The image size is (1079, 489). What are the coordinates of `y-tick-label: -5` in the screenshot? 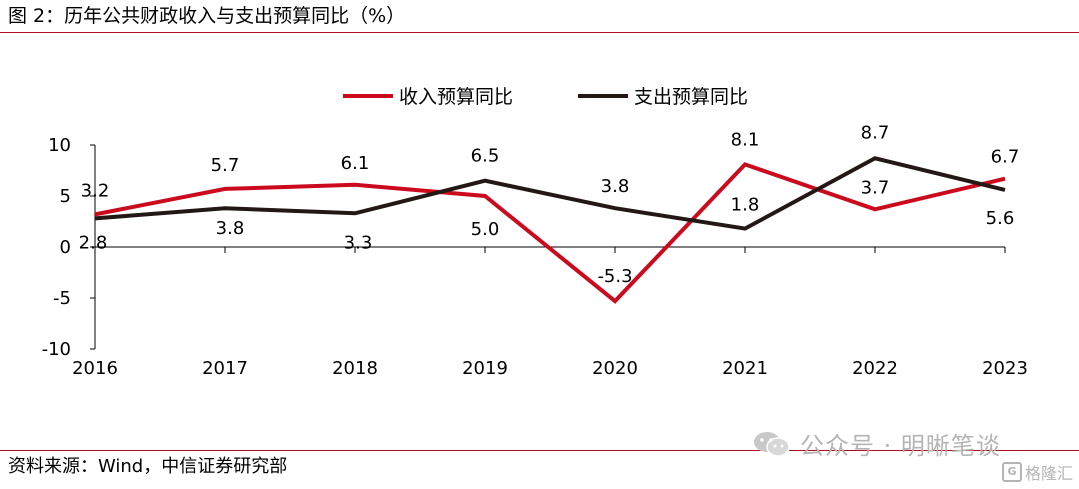 It's located at (62, 298).